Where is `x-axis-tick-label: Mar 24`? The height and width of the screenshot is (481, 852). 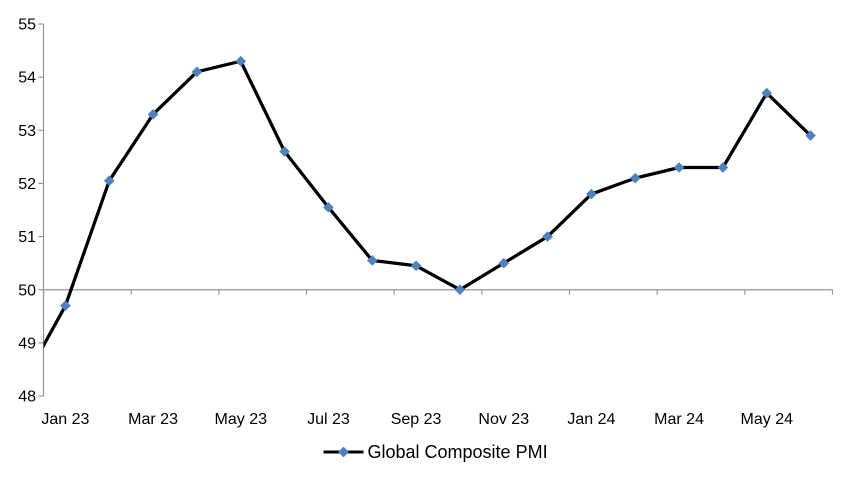
x-axis-tick-label: Mar 24 is located at coordinates (679, 419).